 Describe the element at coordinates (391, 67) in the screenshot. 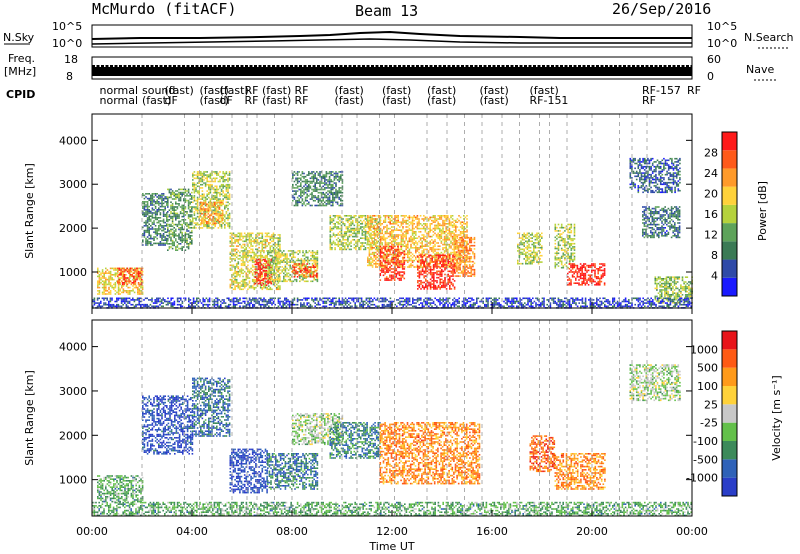

I see `freq-panel: Freq. [MHz] 18 8 60 0 Nave` at that location.